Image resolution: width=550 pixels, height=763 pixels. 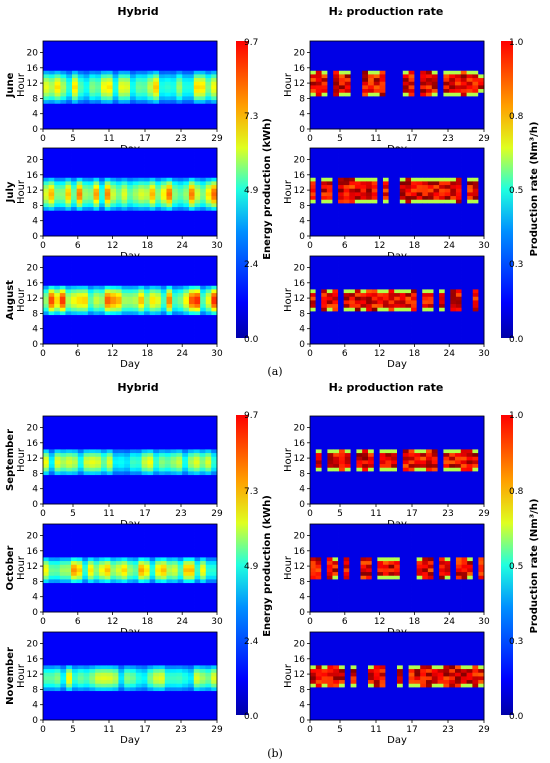 What do you see at coordinates (182, 246) in the screenshot?
I see `x-tick-label: 24` at bounding box center [182, 246].